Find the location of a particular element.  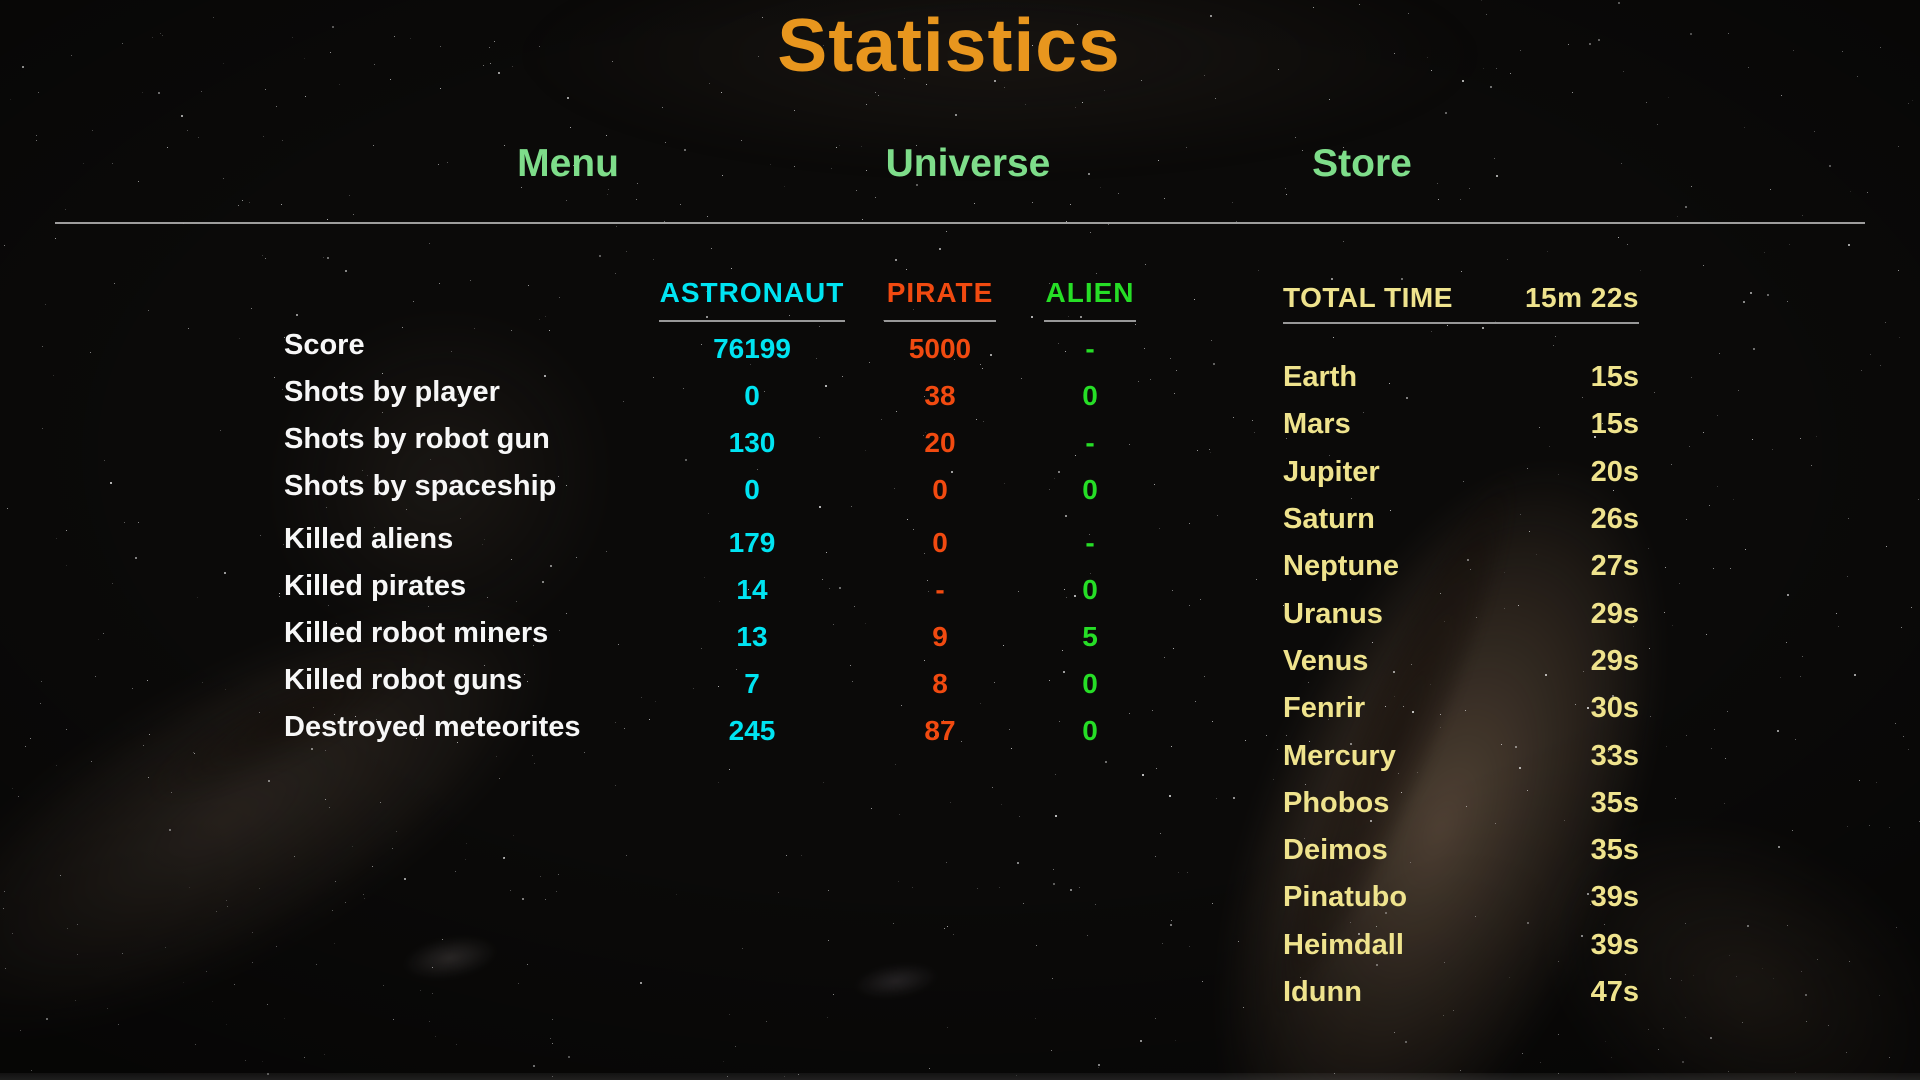

planet-name: Mercury is located at coordinates (1339, 755).